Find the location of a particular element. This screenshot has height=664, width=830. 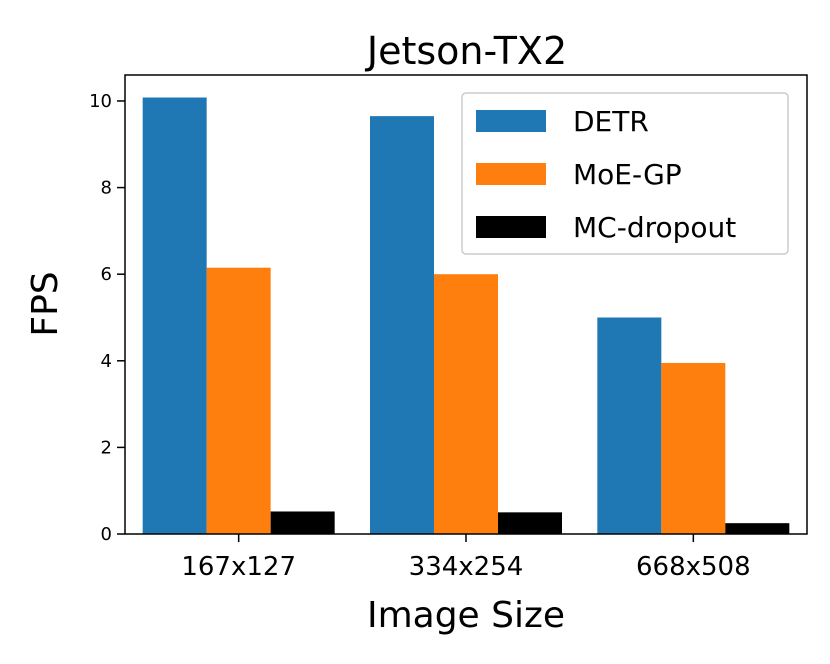

legend-label: DETR is located at coordinates (611, 121).